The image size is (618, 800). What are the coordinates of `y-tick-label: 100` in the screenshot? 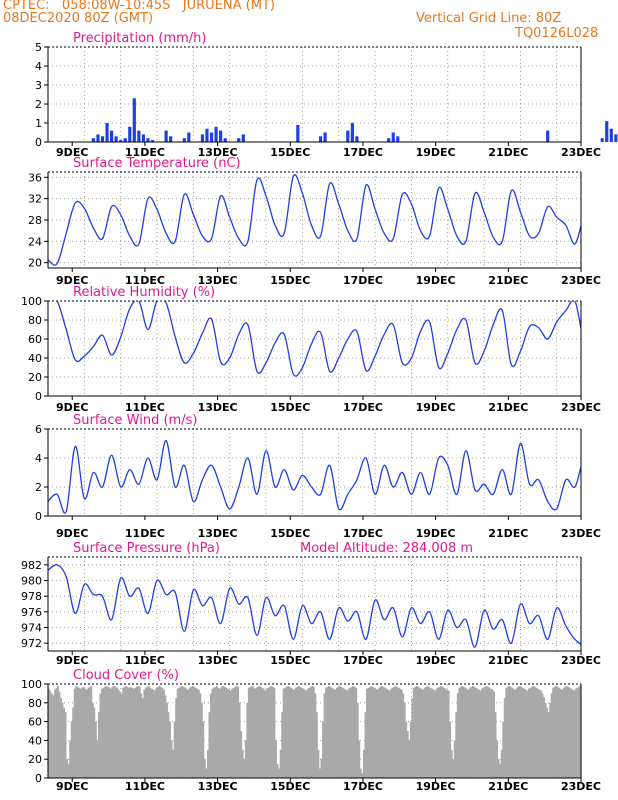 It's located at (31, 684).